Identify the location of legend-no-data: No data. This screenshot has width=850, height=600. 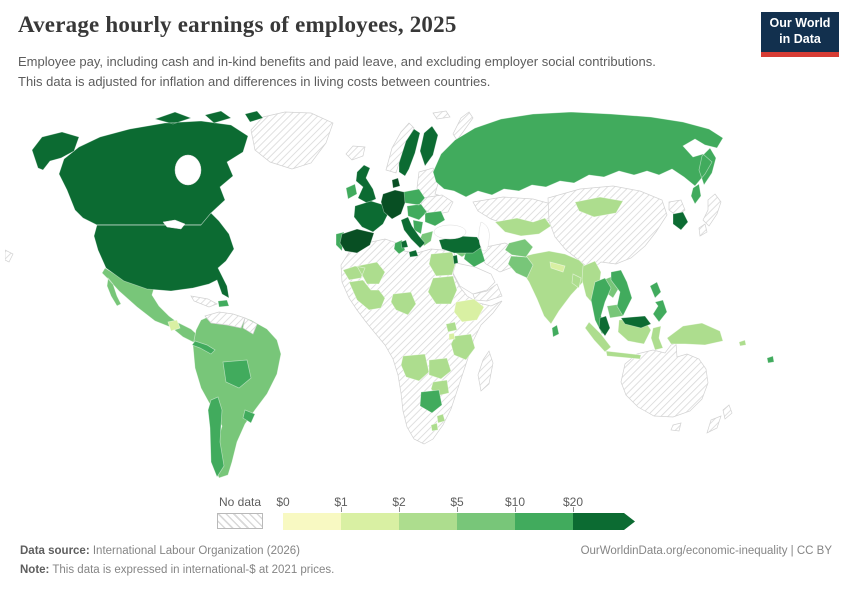
(240, 512).